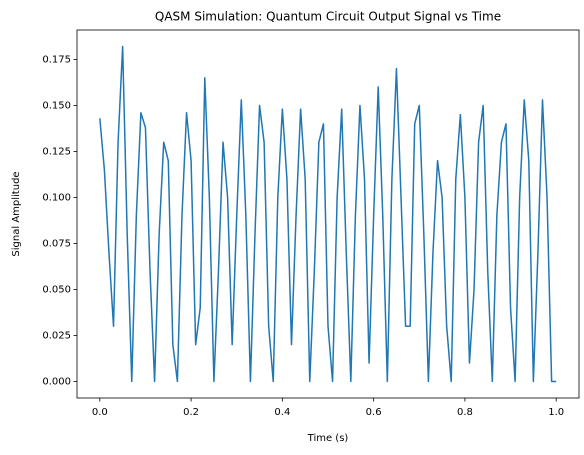 The height and width of the screenshot is (455, 584). What do you see at coordinates (465, 412) in the screenshot?
I see `x-tick-label: 0.8` at bounding box center [465, 412].